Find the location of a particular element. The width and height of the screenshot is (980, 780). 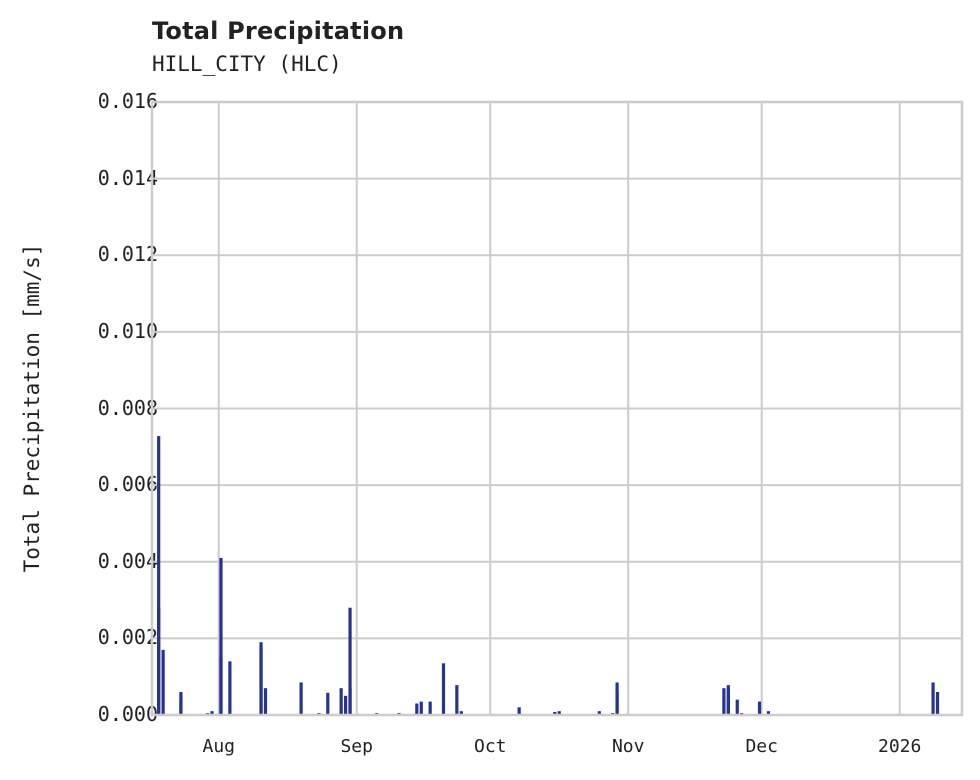

y-tick-label: 0.014 is located at coordinates (127, 177).